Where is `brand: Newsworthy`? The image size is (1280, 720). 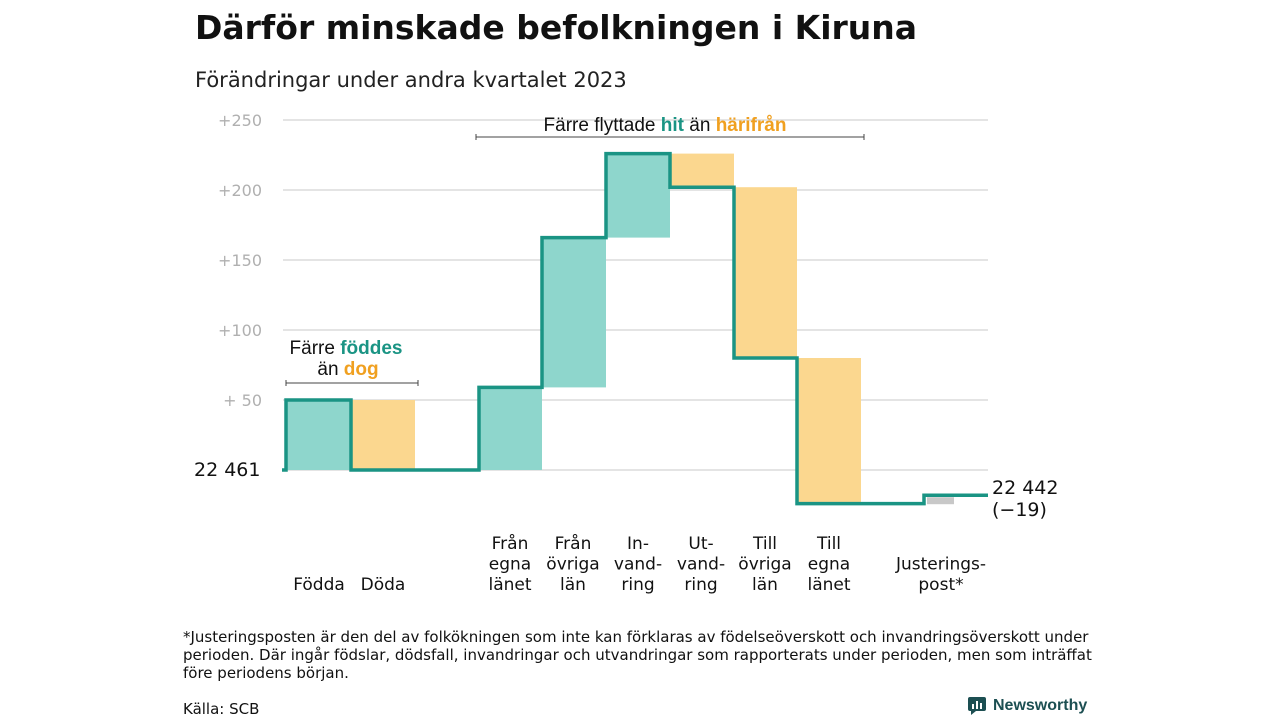 brand: Newsworthy is located at coordinates (1027, 706).